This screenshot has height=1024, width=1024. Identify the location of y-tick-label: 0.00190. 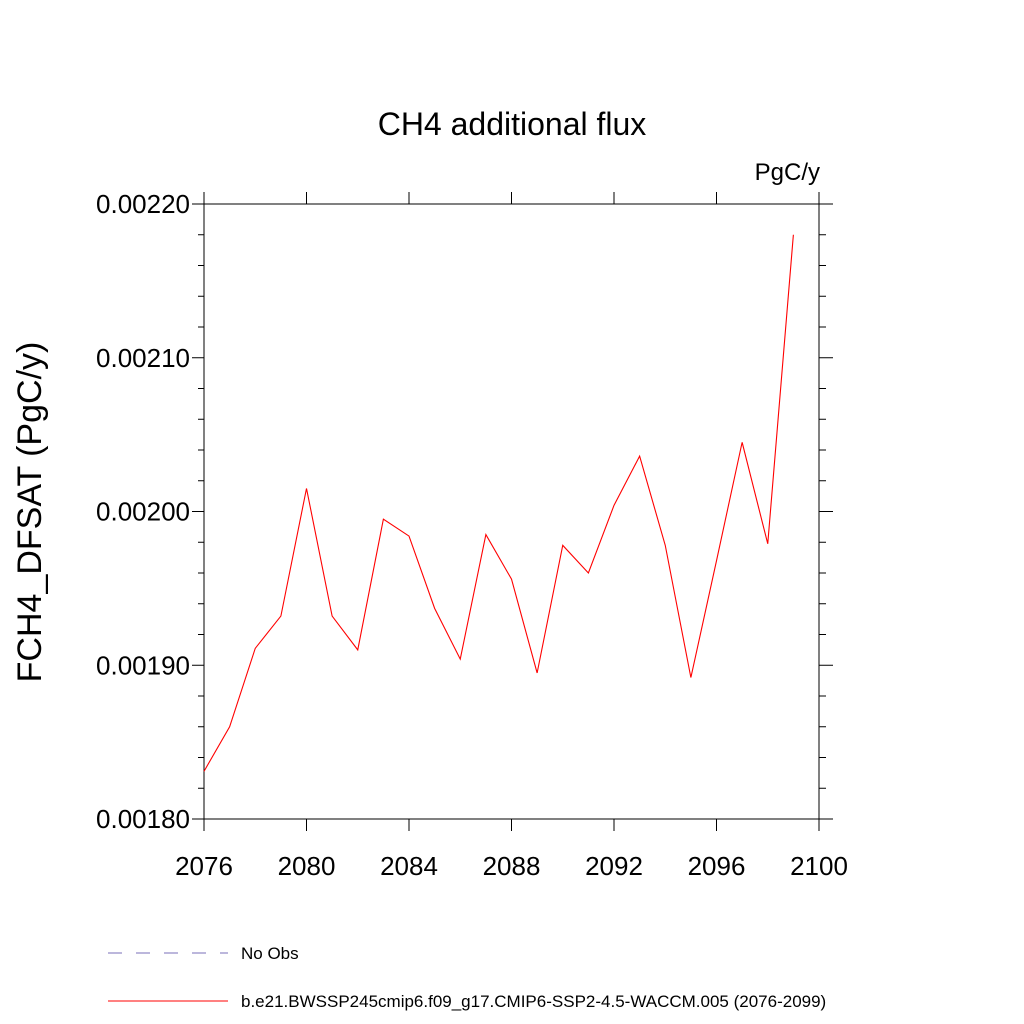
(143, 665).